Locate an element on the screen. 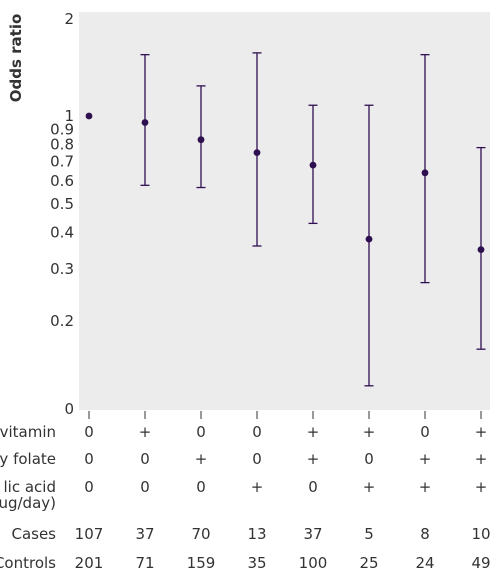 This screenshot has width=497, height=579. table-cell: 8 is located at coordinates (425, 534).